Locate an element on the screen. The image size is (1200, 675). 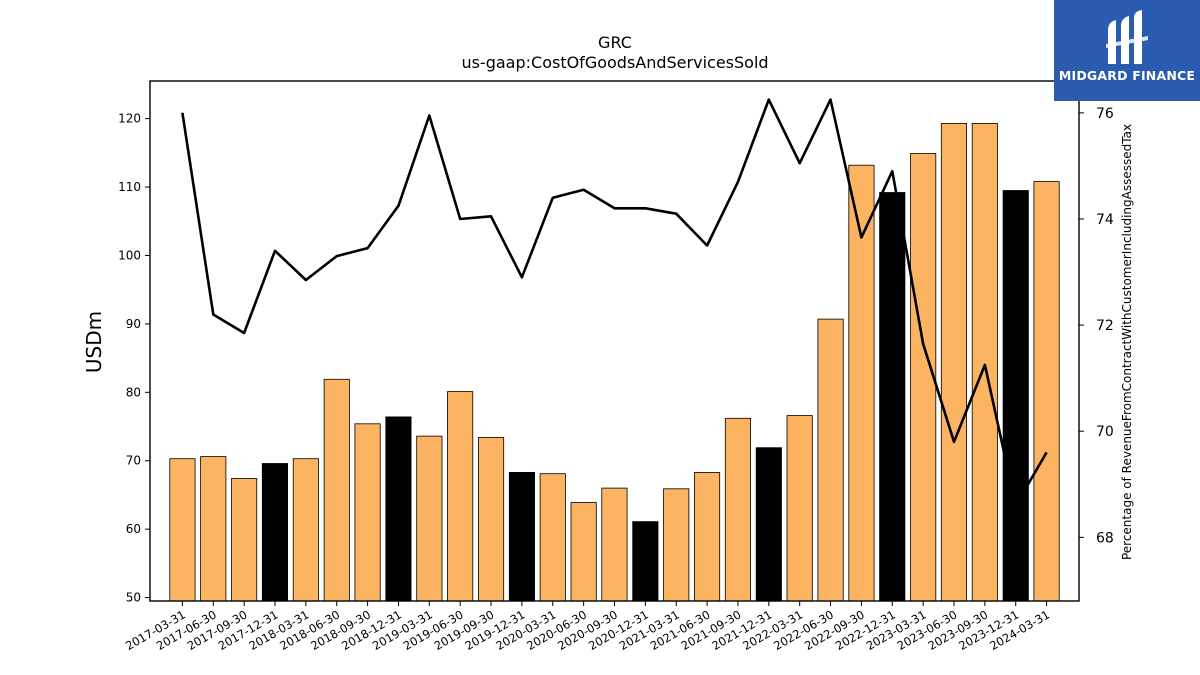
y2-tick-label: 72 is located at coordinates (1105, 326).